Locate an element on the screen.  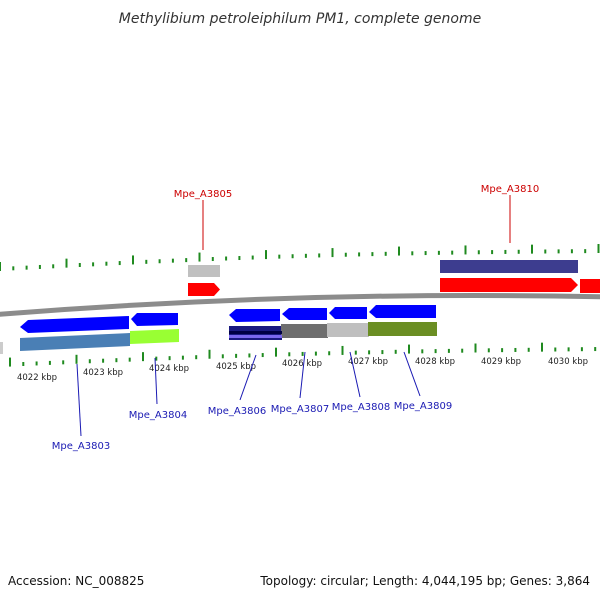
forward-gene-labels: Mpe_A3805 Mpe_A3810 is located at coordinates (356, 217).